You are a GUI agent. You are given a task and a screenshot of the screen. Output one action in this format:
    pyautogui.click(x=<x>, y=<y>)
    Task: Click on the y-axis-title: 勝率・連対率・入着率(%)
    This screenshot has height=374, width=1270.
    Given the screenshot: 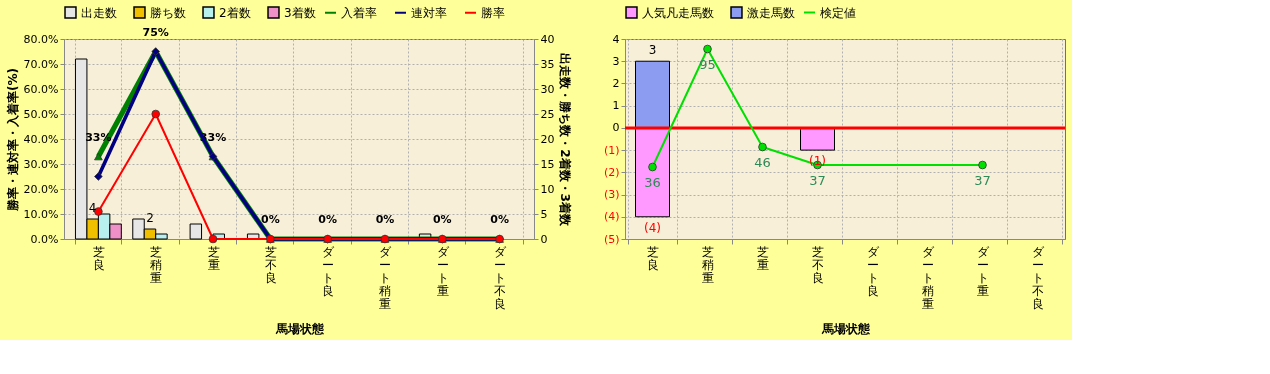 What is the action you would take?
    pyautogui.click(x=12, y=140)
    